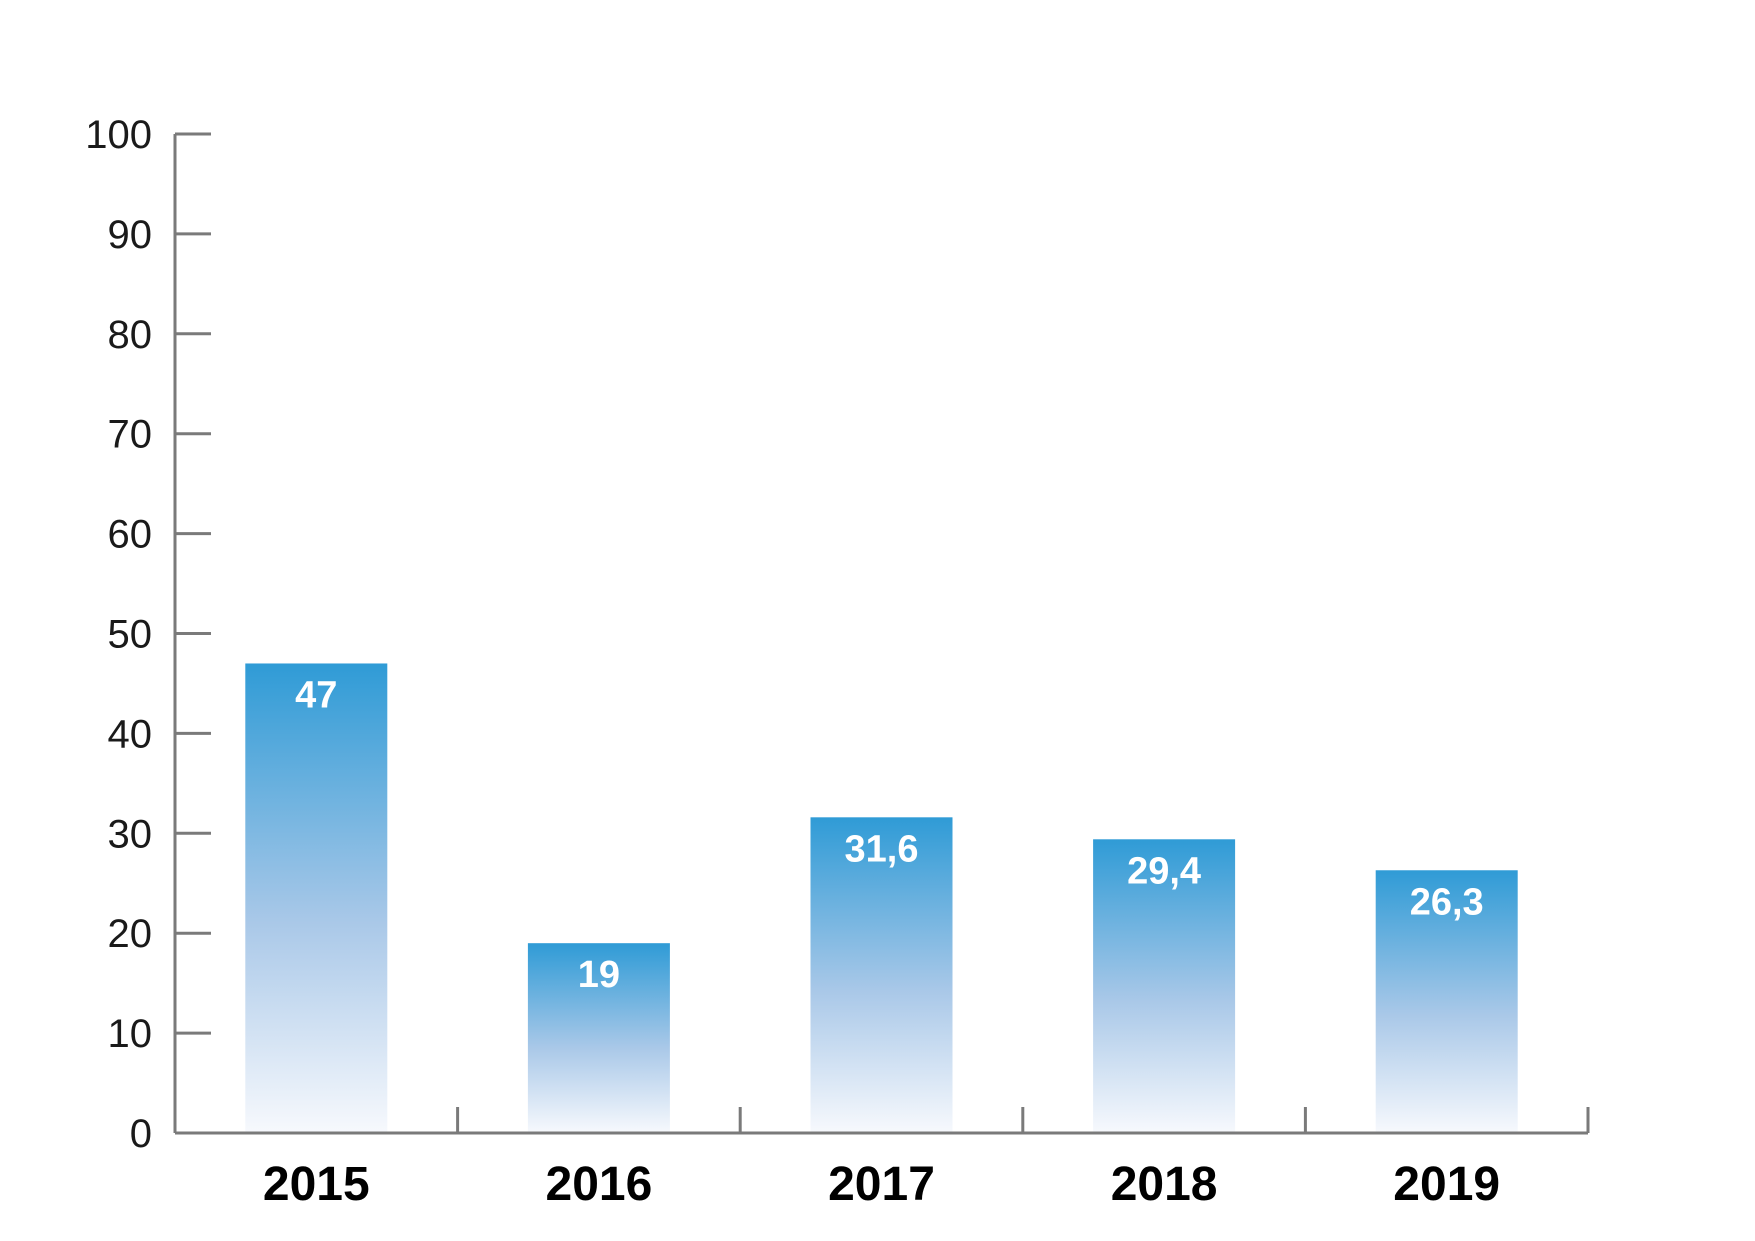 This screenshot has height=1241, width=1755. Describe the element at coordinates (316, 1184) in the screenshot. I see `category-label-2015: 2015` at that location.